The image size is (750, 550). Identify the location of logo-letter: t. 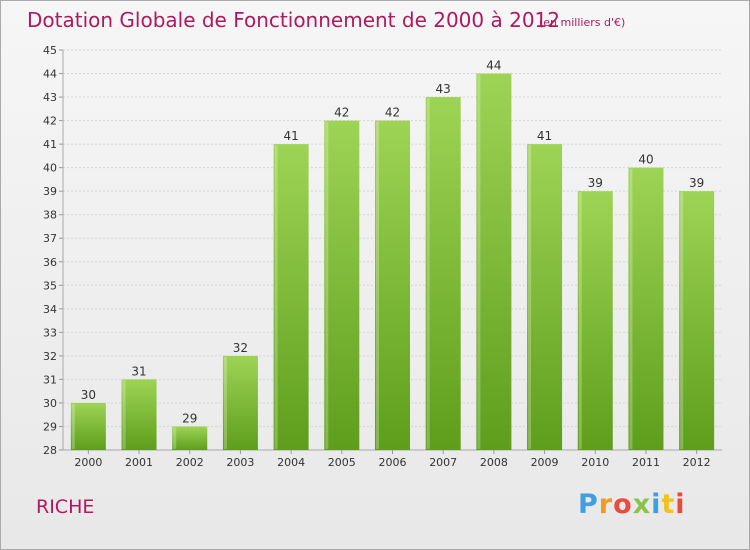
(668, 504).